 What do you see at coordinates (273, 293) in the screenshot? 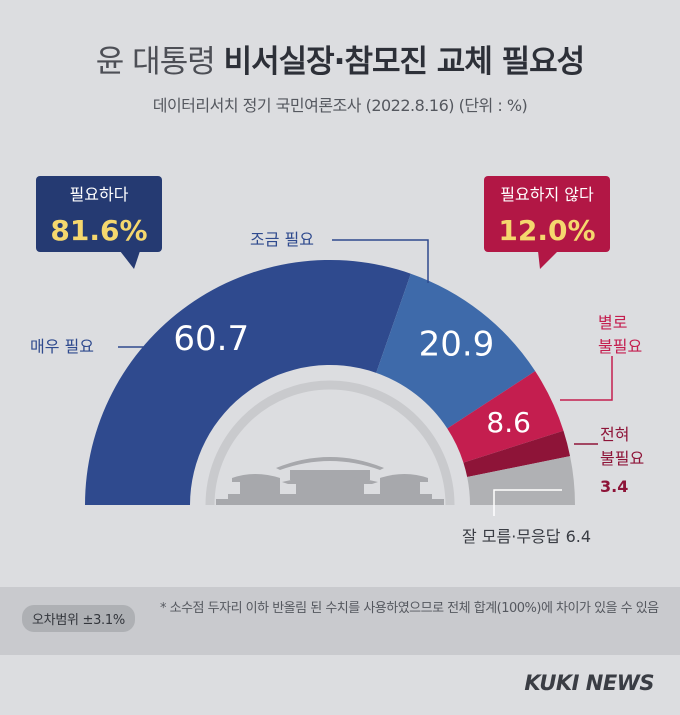
I see `leader-lines` at bounding box center [273, 293].